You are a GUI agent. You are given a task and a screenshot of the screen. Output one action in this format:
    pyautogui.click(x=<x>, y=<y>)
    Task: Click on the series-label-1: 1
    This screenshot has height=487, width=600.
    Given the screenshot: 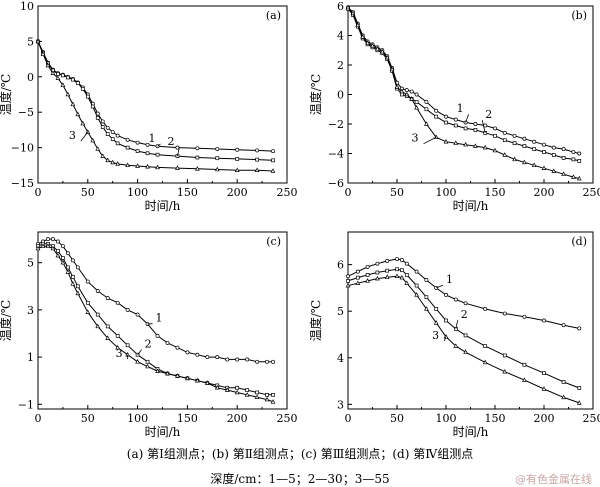 What is the action you would take?
    pyautogui.click(x=152, y=138)
    